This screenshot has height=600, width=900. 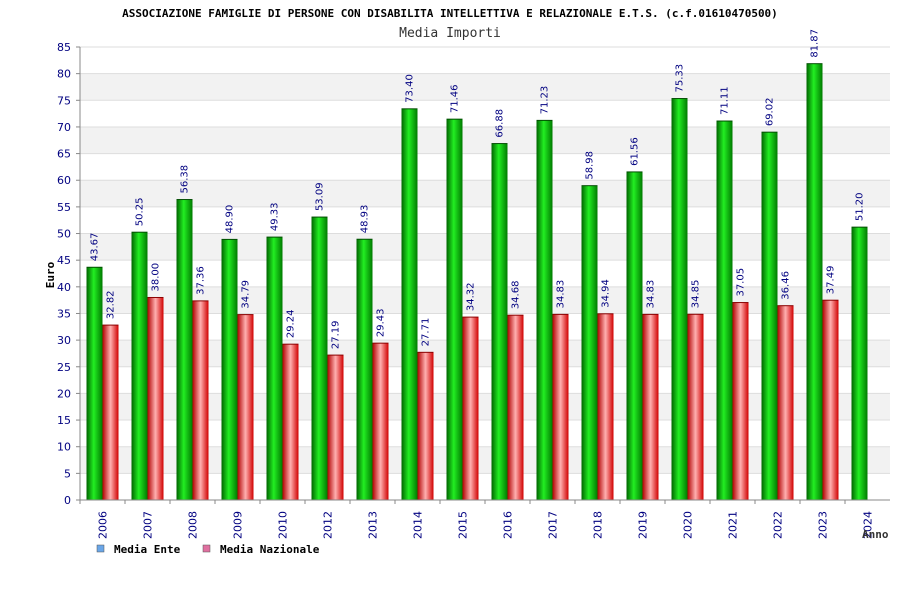 What do you see at coordinates (500, 123) in the screenshot?
I see `data-label: 66.88` at bounding box center [500, 123].